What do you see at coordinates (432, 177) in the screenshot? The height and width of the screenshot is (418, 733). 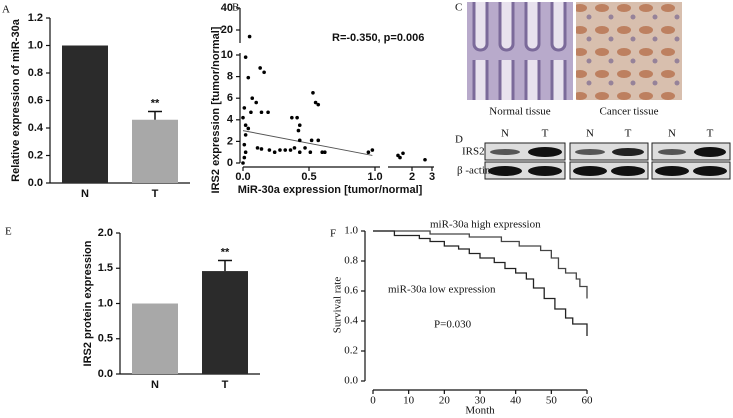 I see `x-tick-label: 3` at bounding box center [432, 177].